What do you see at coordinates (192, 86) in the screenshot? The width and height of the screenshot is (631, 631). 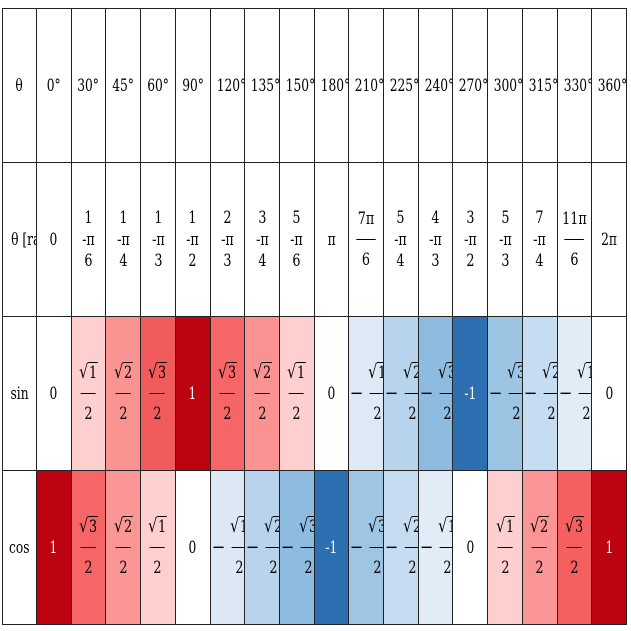 I see `degree-value: 90°` at bounding box center [192, 86].